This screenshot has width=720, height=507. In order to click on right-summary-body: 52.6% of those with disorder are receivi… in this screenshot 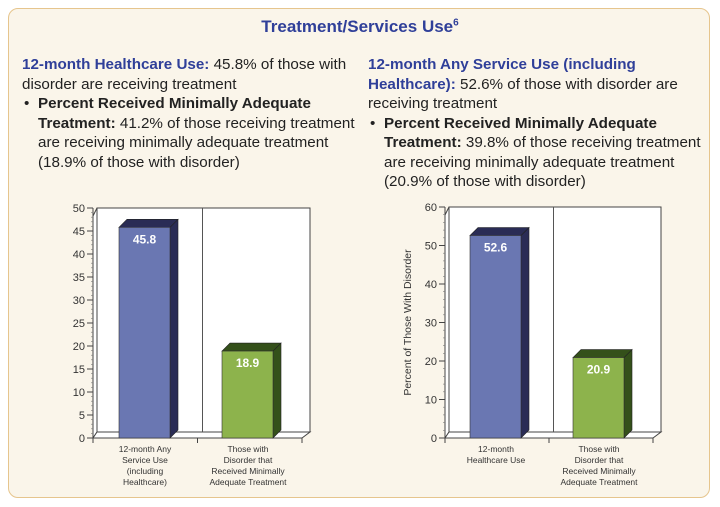, I will do `click(523, 94)`.